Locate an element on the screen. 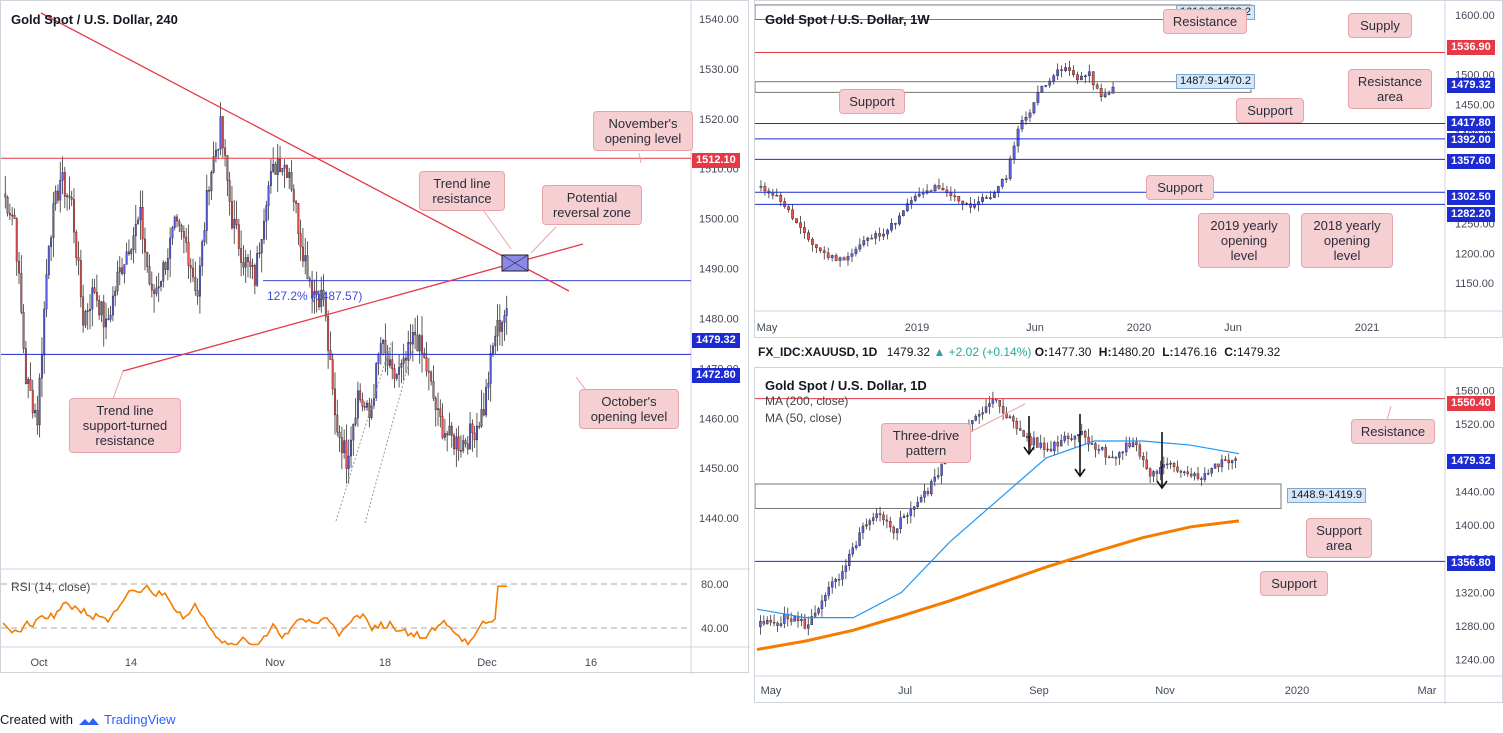 This screenshot has height=733, width=1503. y-tick-label: 1440.00 is located at coordinates (1475, 492).